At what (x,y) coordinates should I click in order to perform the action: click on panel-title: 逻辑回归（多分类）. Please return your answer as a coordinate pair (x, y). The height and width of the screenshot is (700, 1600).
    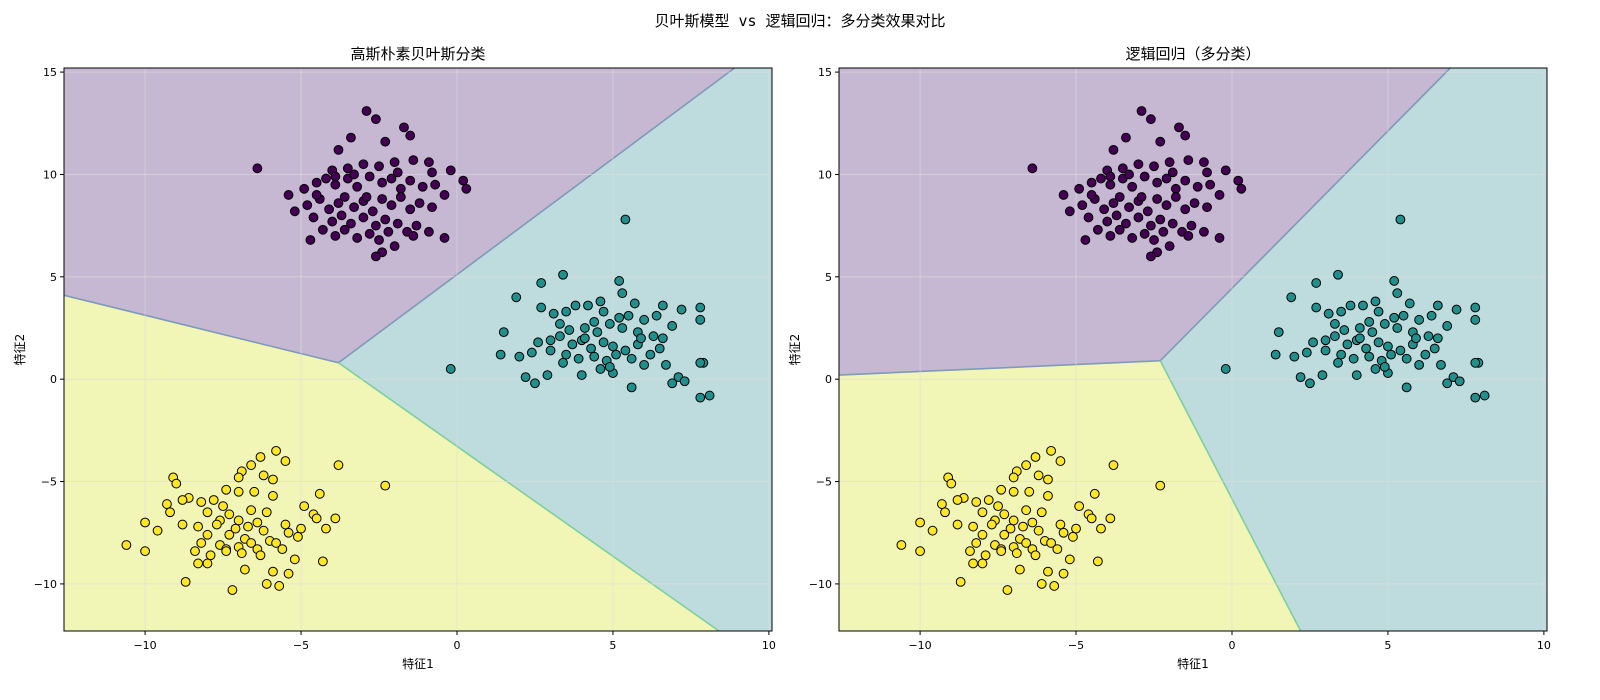
    Looking at the image, I should click on (1192, 54).